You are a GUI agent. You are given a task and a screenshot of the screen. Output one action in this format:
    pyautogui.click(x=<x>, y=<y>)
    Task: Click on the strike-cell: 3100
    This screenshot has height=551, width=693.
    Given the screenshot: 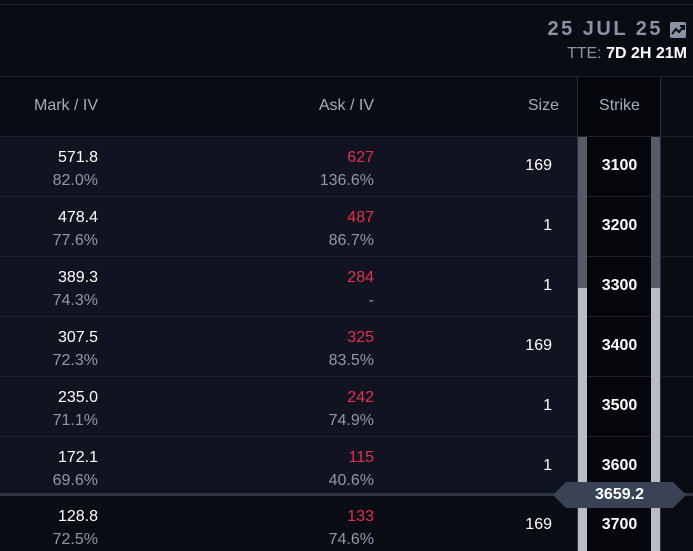 What is the action you would take?
    pyautogui.click(x=619, y=165)
    